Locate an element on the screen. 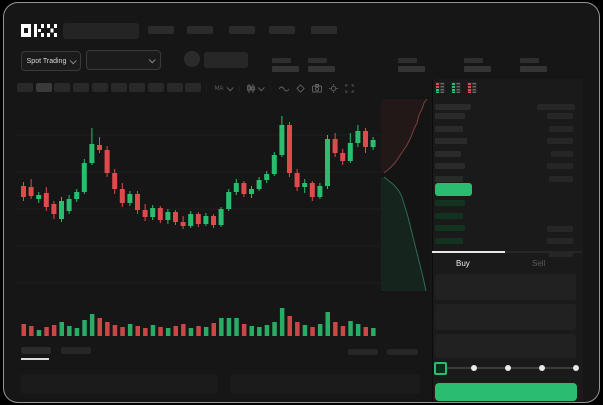 This screenshot has height=405, width=603. okx-logo is located at coordinates (39, 30).